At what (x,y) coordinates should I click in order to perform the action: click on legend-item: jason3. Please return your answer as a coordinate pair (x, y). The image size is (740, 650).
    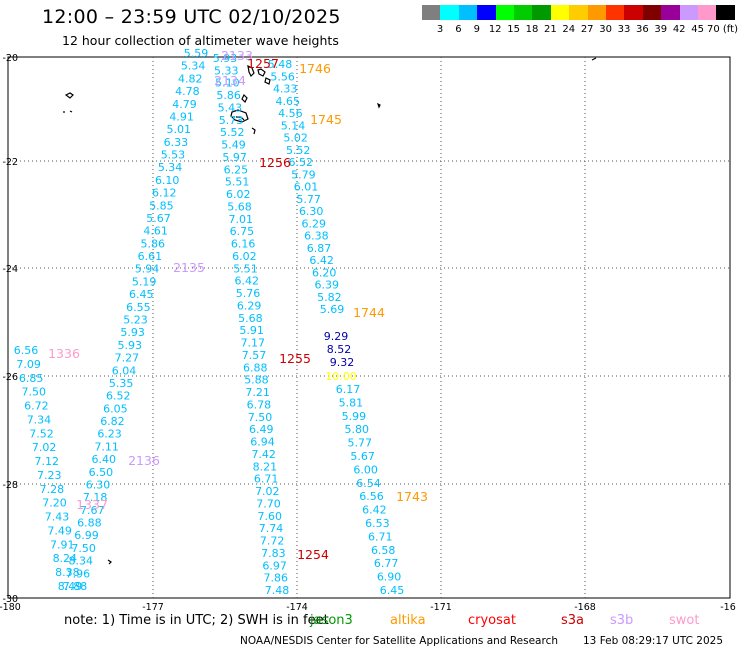
    Looking at the image, I should click on (331, 620).